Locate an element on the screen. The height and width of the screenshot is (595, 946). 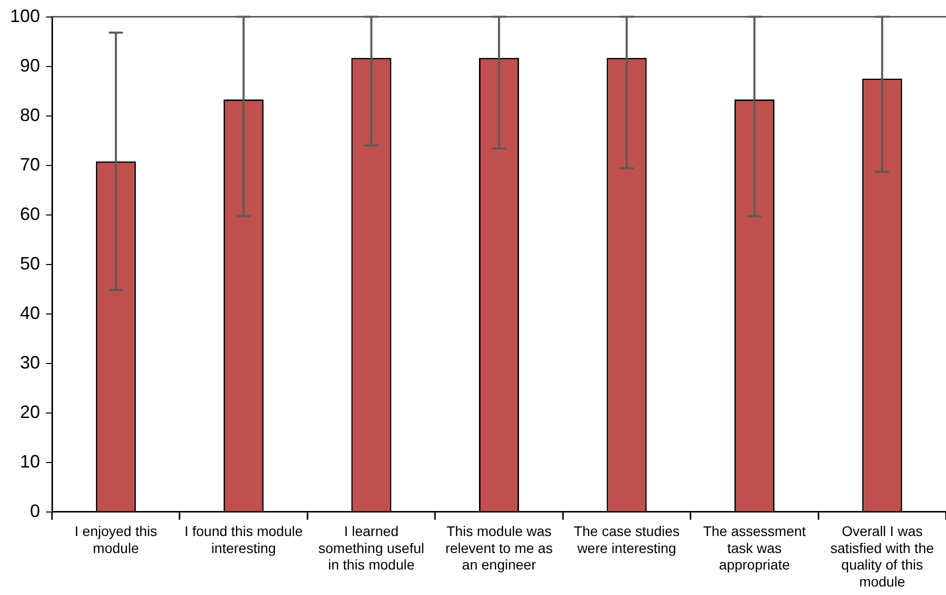
y-tick-label: 90 is located at coordinates (30, 65).